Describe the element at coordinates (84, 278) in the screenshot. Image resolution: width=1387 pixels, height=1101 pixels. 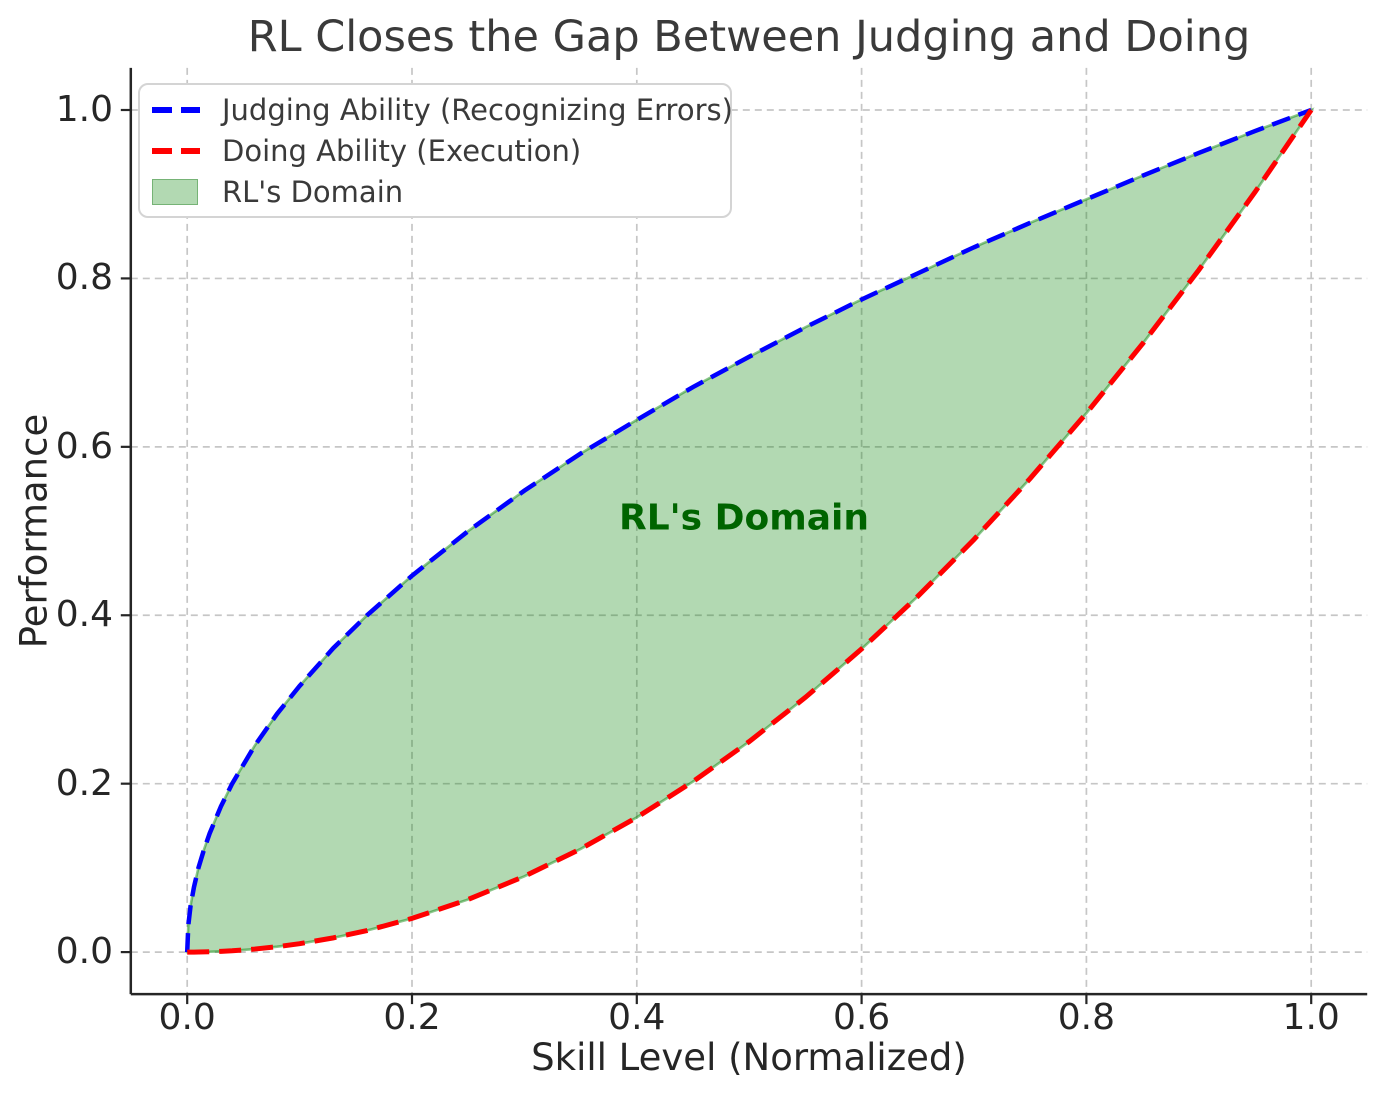
I see `y-tick-label: 0.8` at that location.